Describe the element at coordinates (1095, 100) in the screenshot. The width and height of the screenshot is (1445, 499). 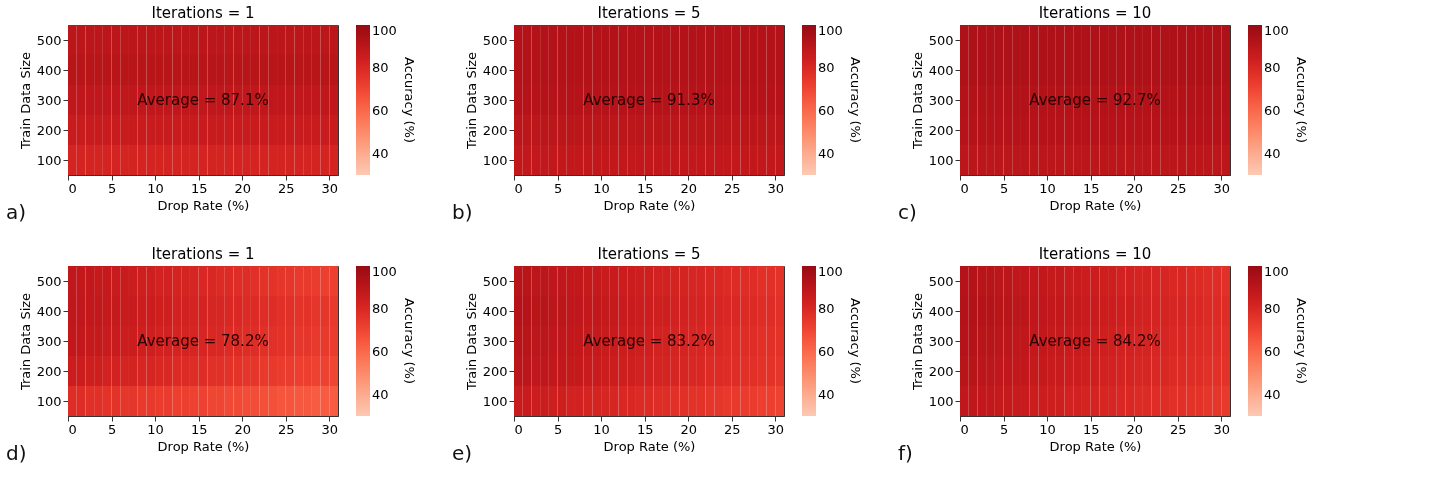
I see `annotation: Average = 92.7%` at that location.